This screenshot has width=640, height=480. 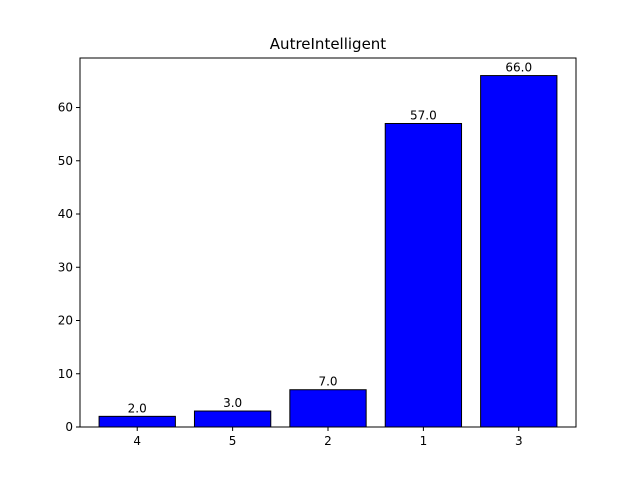 What do you see at coordinates (233, 441) in the screenshot?
I see `x-tick-label-5: 5` at bounding box center [233, 441].